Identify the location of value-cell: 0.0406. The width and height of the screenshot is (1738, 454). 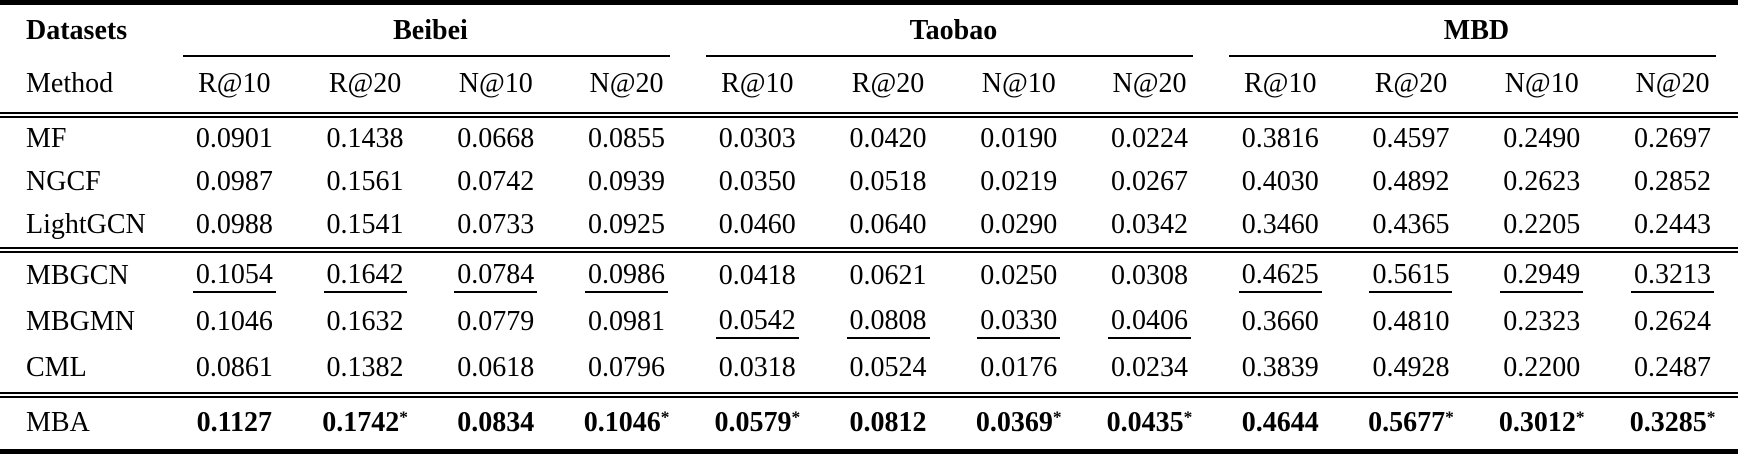
(1149, 322).